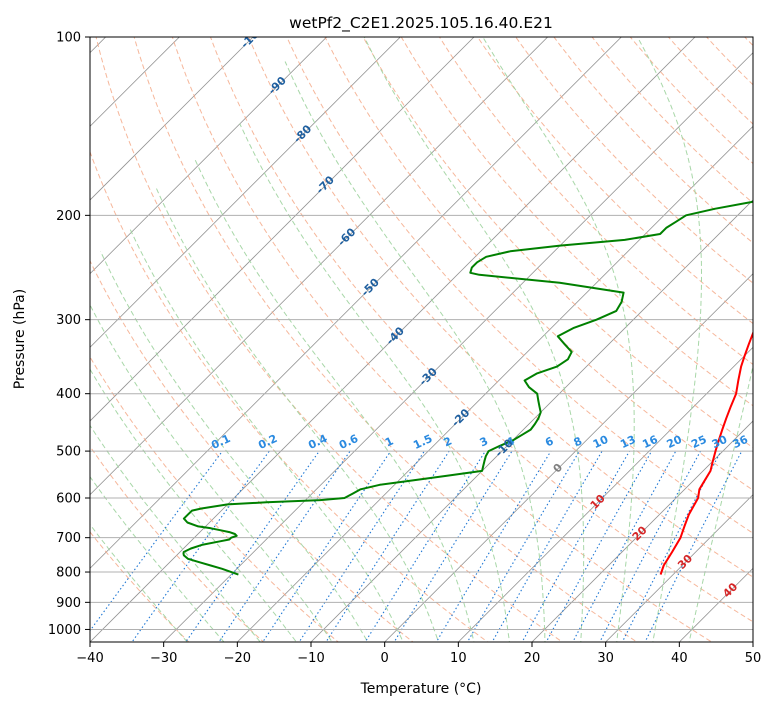 The height and width of the screenshot is (708, 775). I want to click on y-tick-label: 600, so click(68, 499).